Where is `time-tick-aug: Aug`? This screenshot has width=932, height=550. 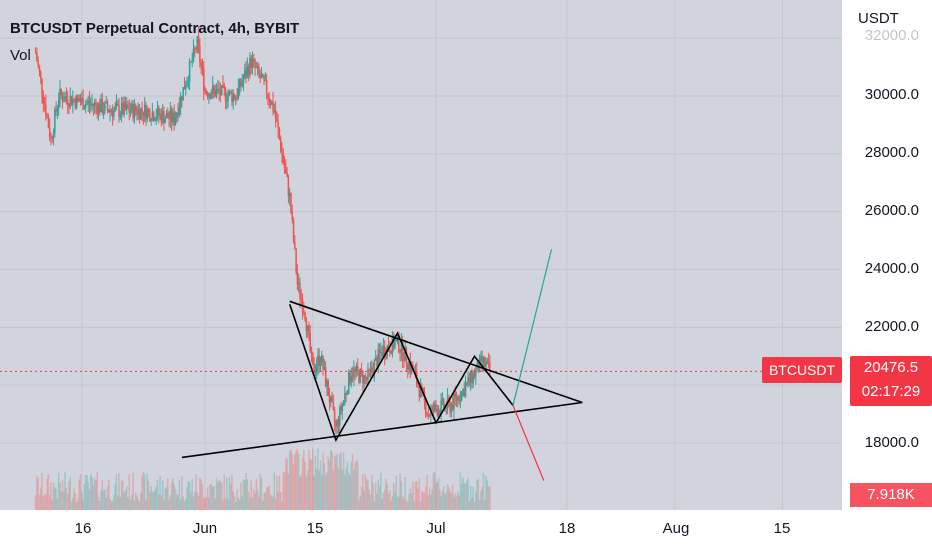
time-tick-aug: Aug is located at coordinates (676, 528).